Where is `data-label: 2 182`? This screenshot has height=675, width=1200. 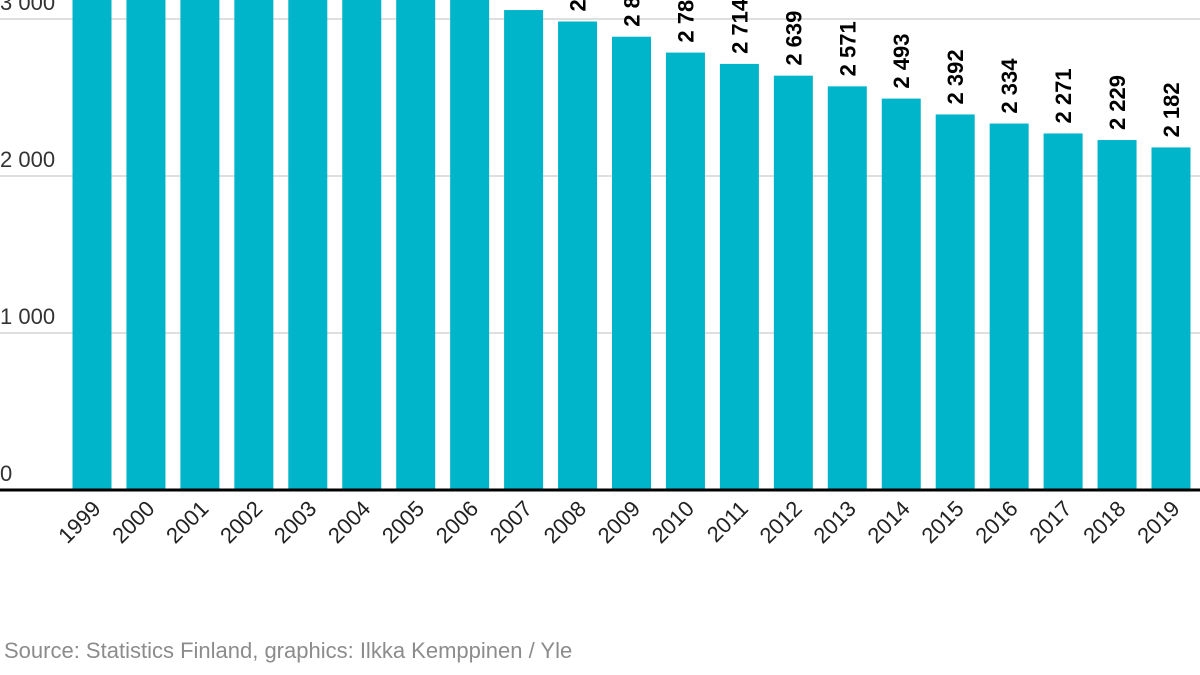
data-label: 2 182 is located at coordinates (1171, 109).